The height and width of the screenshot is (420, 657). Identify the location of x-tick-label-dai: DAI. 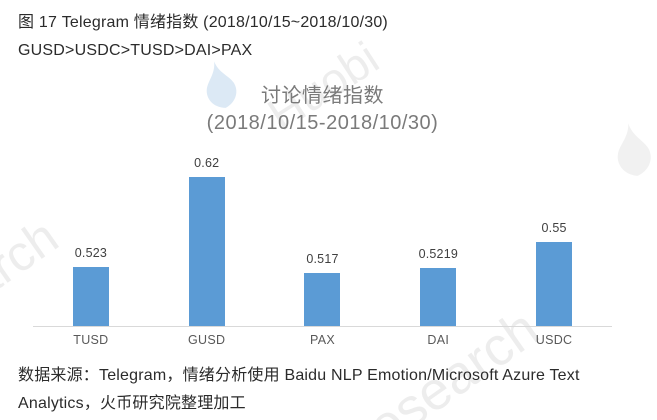
(438, 340).